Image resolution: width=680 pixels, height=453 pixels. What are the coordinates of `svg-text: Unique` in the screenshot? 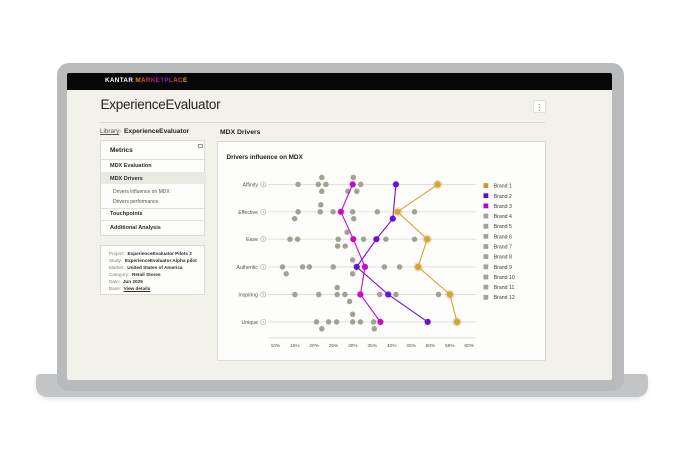 It's located at (250, 323).